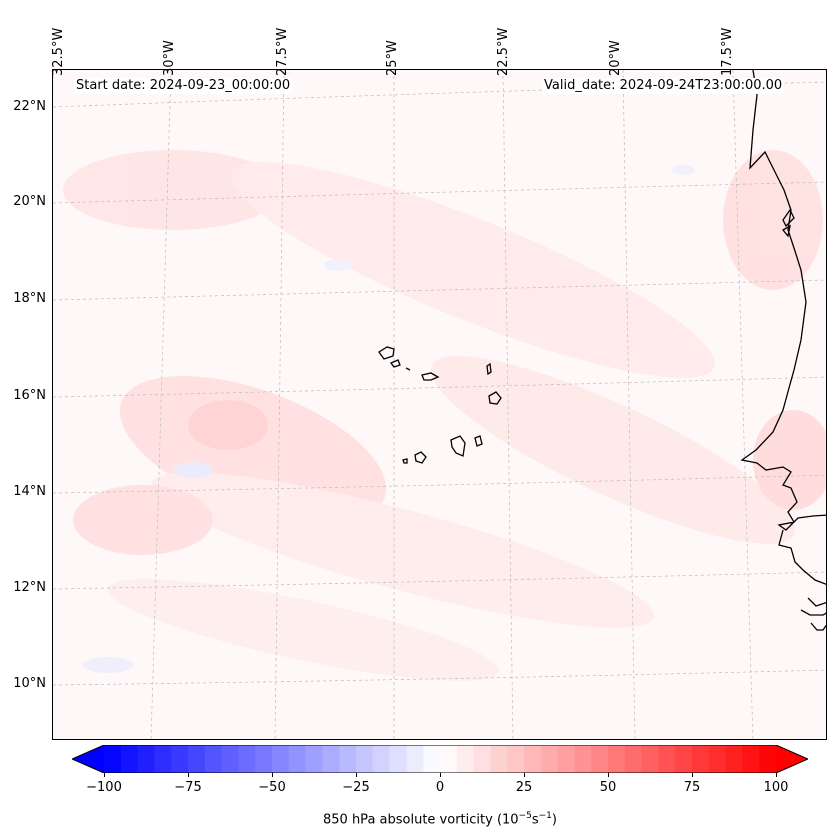  I want to click on colorbar-tick-label: −75, so click(188, 787).